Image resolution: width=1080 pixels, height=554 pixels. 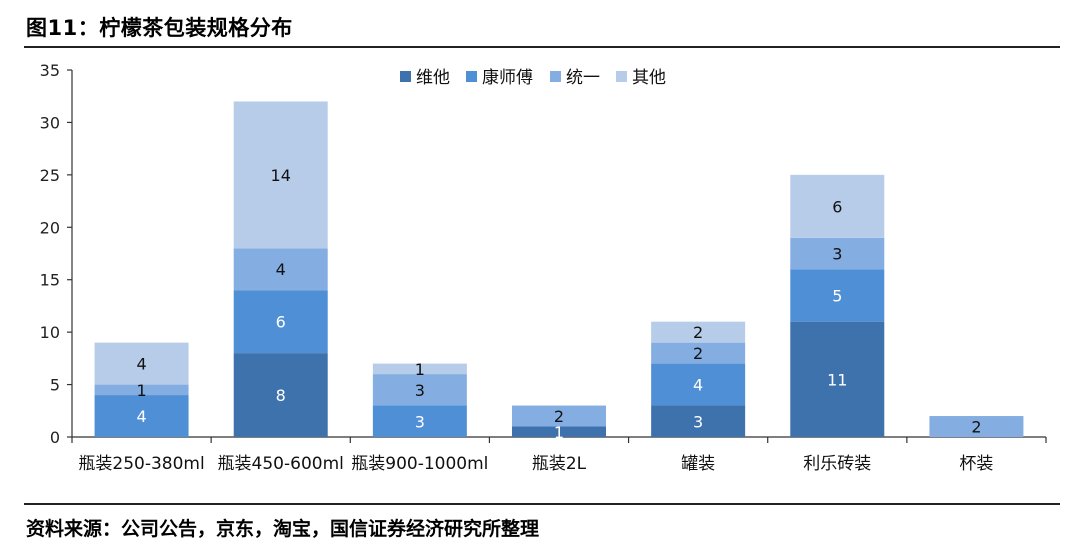 What do you see at coordinates (283, 529) in the screenshot?
I see `source-note: 资料来源：公司公告，京东，淘宝，国信证券经济研究所整理` at bounding box center [283, 529].